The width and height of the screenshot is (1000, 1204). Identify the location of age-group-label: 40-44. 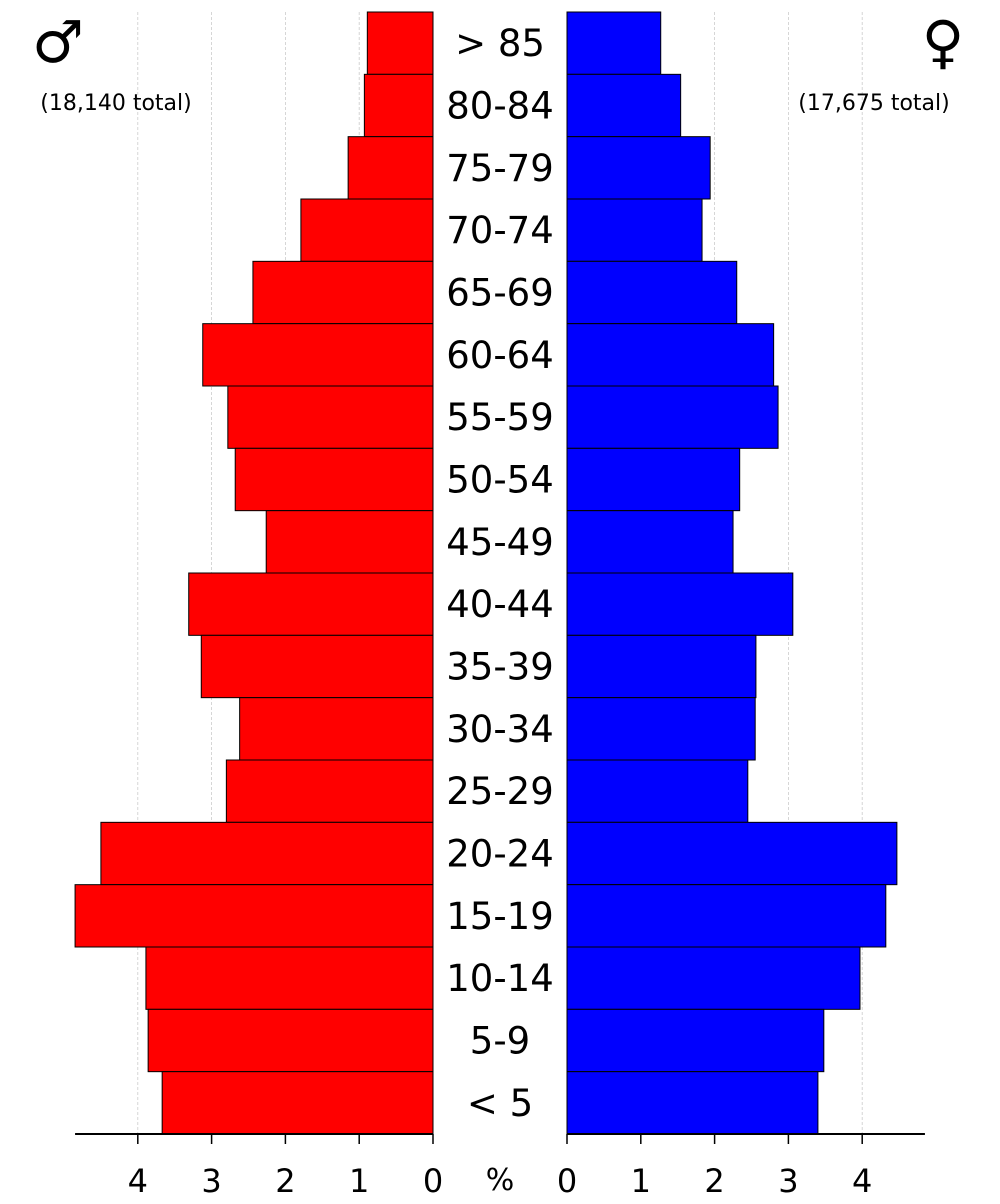
(500, 604).